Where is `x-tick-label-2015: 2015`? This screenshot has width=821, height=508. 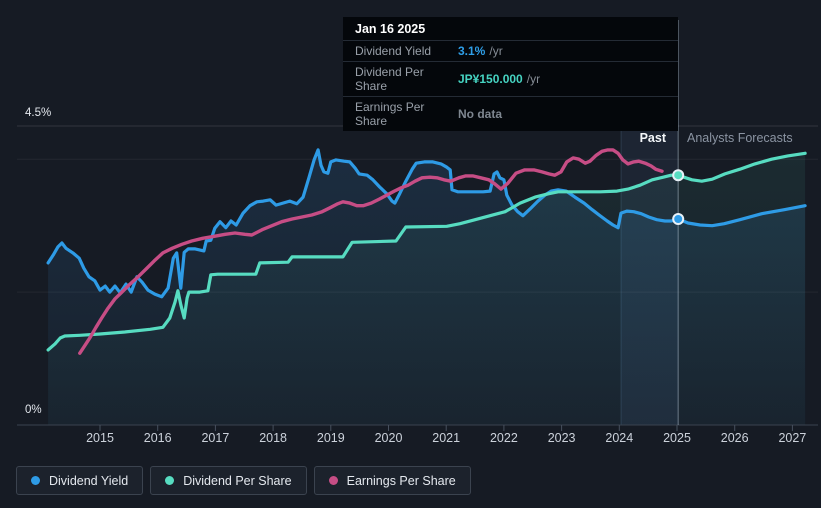 x-tick-label-2015: 2015 is located at coordinates (100, 438).